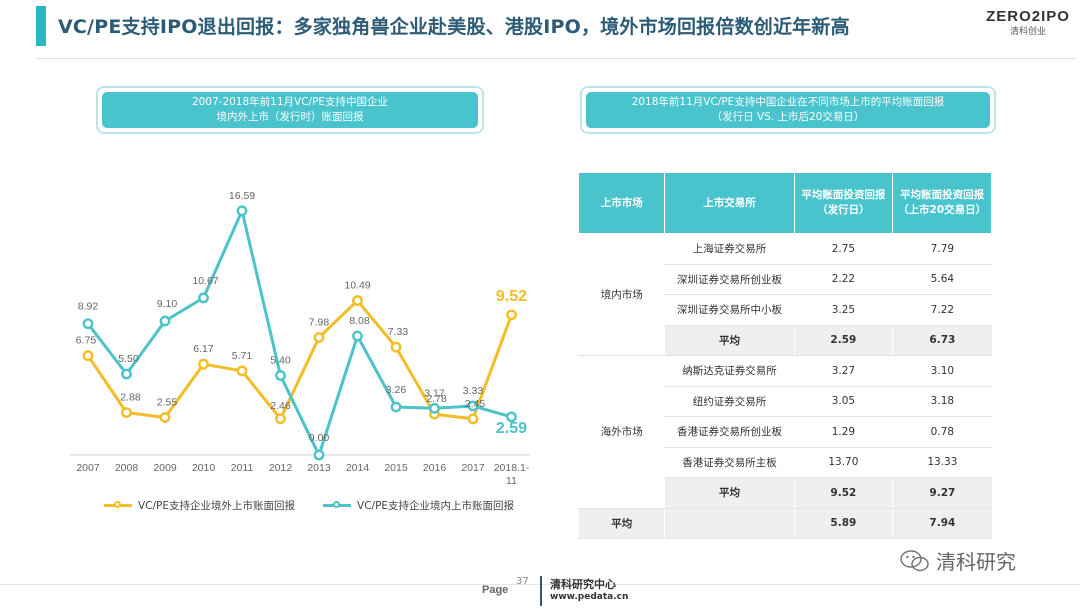  What do you see at coordinates (843, 493) in the screenshot?
I see `average-issue: 9.52` at bounding box center [843, 493].